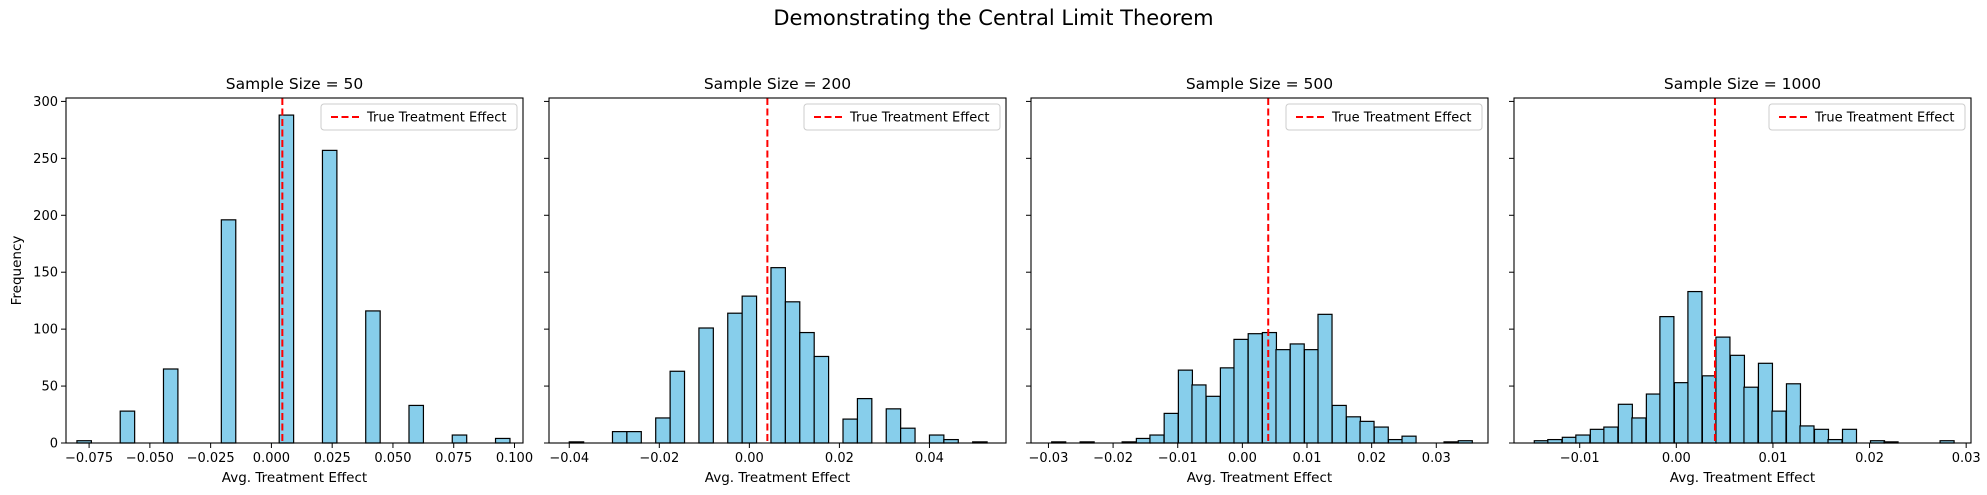 This screenshot has width=1987, height=495. What do you see at coordinates (271, 458) in the screenshot?
I see `x-tick-label: 0.000` at bounding box center [271, 458].